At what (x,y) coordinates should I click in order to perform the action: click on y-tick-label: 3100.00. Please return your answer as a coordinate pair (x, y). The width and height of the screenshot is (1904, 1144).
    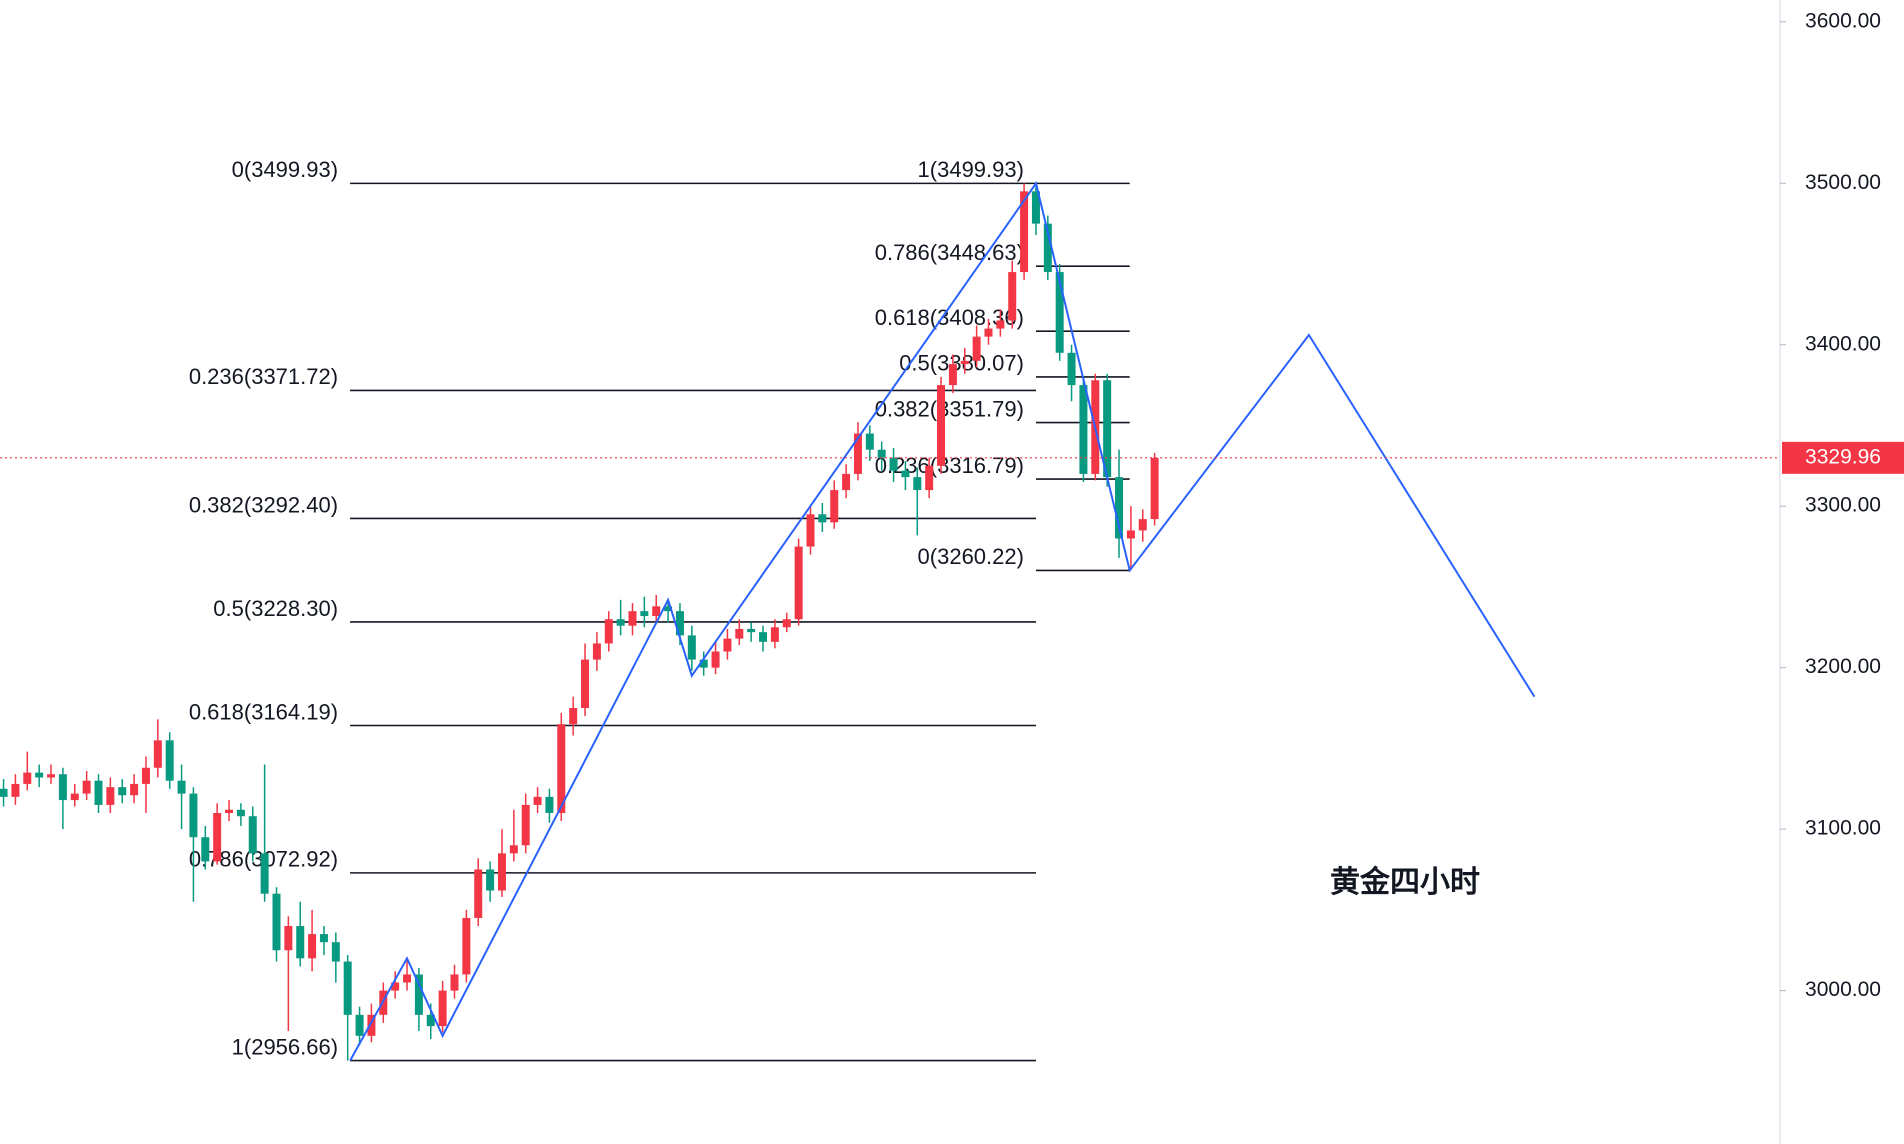
    Looking at the image, I should click on (1843, 828).